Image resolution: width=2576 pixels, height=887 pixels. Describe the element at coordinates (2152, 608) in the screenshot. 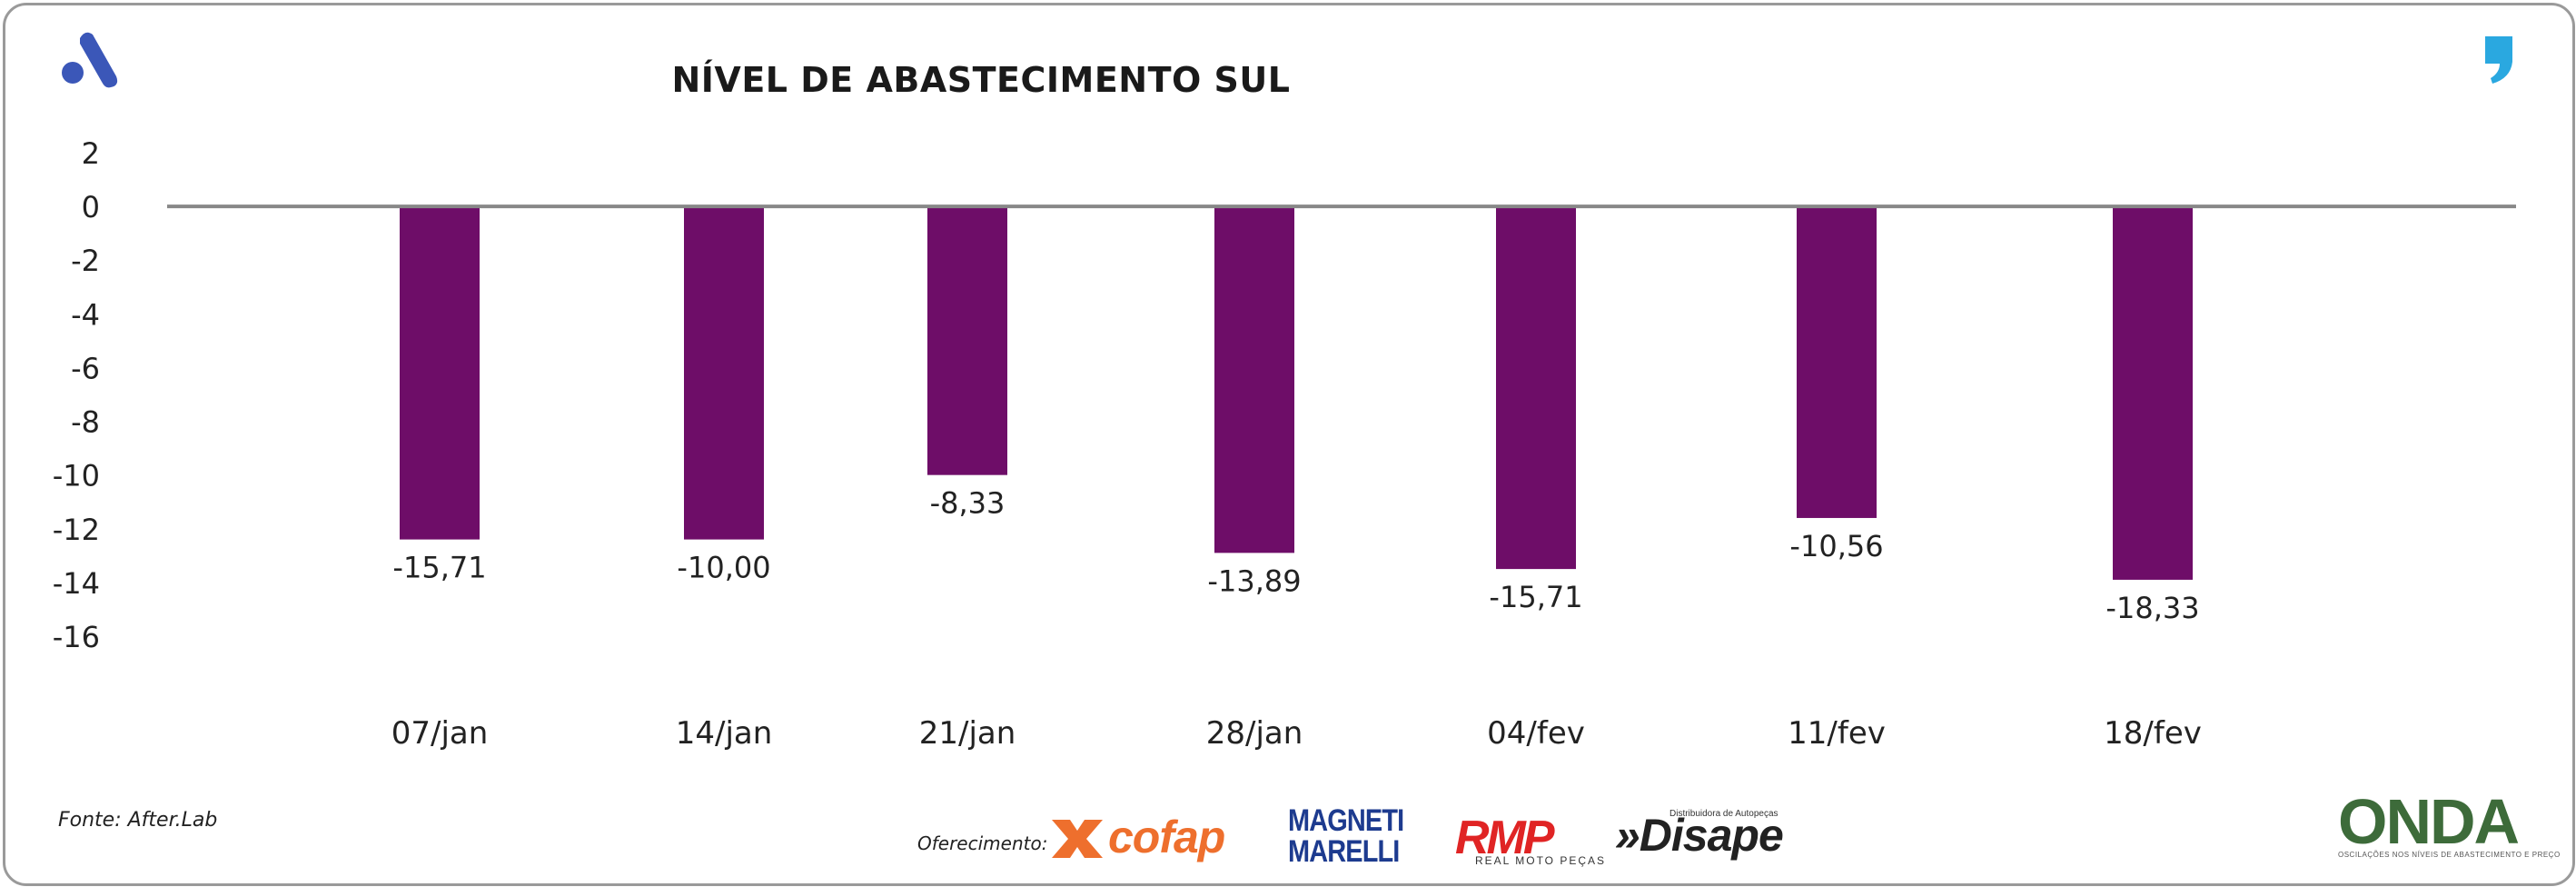

I see `bar-data-label: -18,33` at that location.